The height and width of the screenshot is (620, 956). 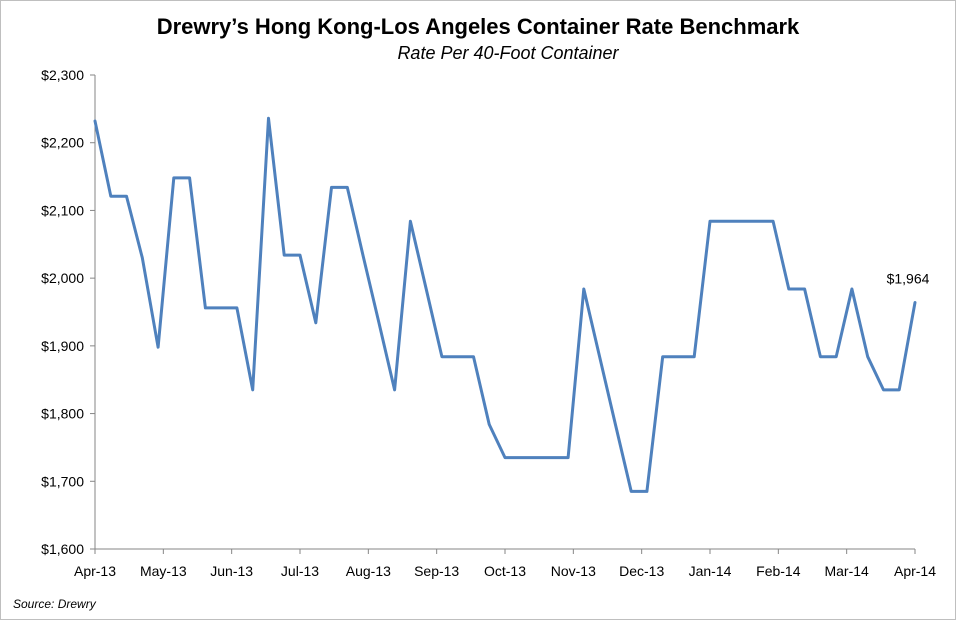 What do you see at coordinates (505, 571) in the screenshot?
I see `x-tick-label: Oct-13` at bounding box center [505, 571].